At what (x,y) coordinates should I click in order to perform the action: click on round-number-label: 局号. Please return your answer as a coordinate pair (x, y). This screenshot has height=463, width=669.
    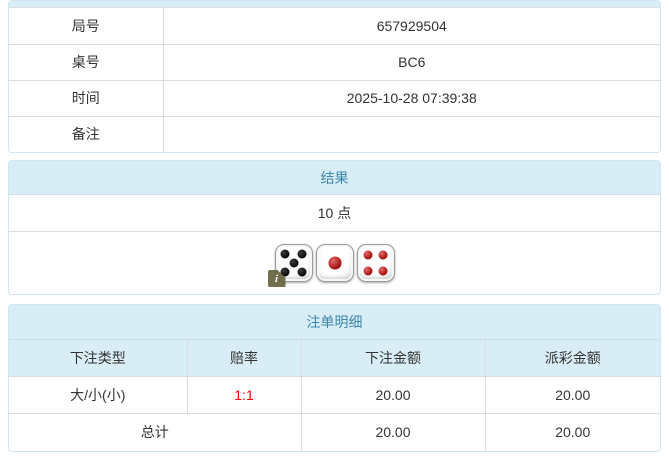
    Looking at the image, I should click on (86, 26).